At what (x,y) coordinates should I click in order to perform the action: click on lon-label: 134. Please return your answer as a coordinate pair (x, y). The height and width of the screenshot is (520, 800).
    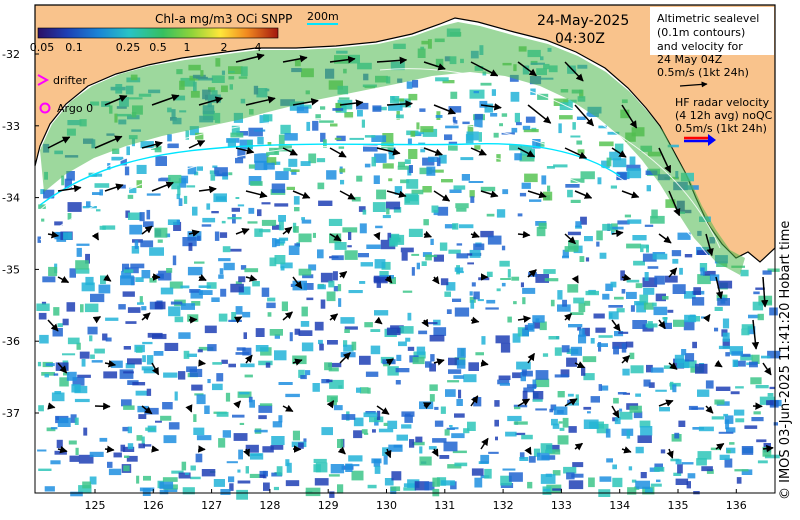
    Looking at the image, I should click on (619, 505).